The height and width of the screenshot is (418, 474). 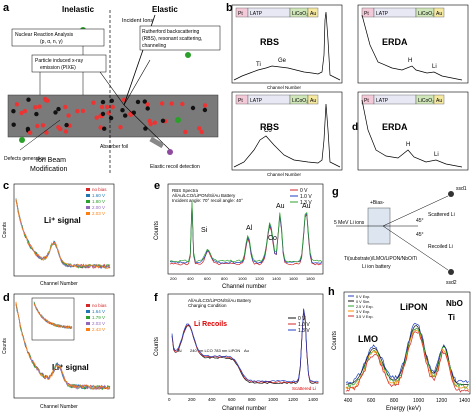 I want to click on rbs-label: Rutherford backscattering, so click(x=170, y=32).